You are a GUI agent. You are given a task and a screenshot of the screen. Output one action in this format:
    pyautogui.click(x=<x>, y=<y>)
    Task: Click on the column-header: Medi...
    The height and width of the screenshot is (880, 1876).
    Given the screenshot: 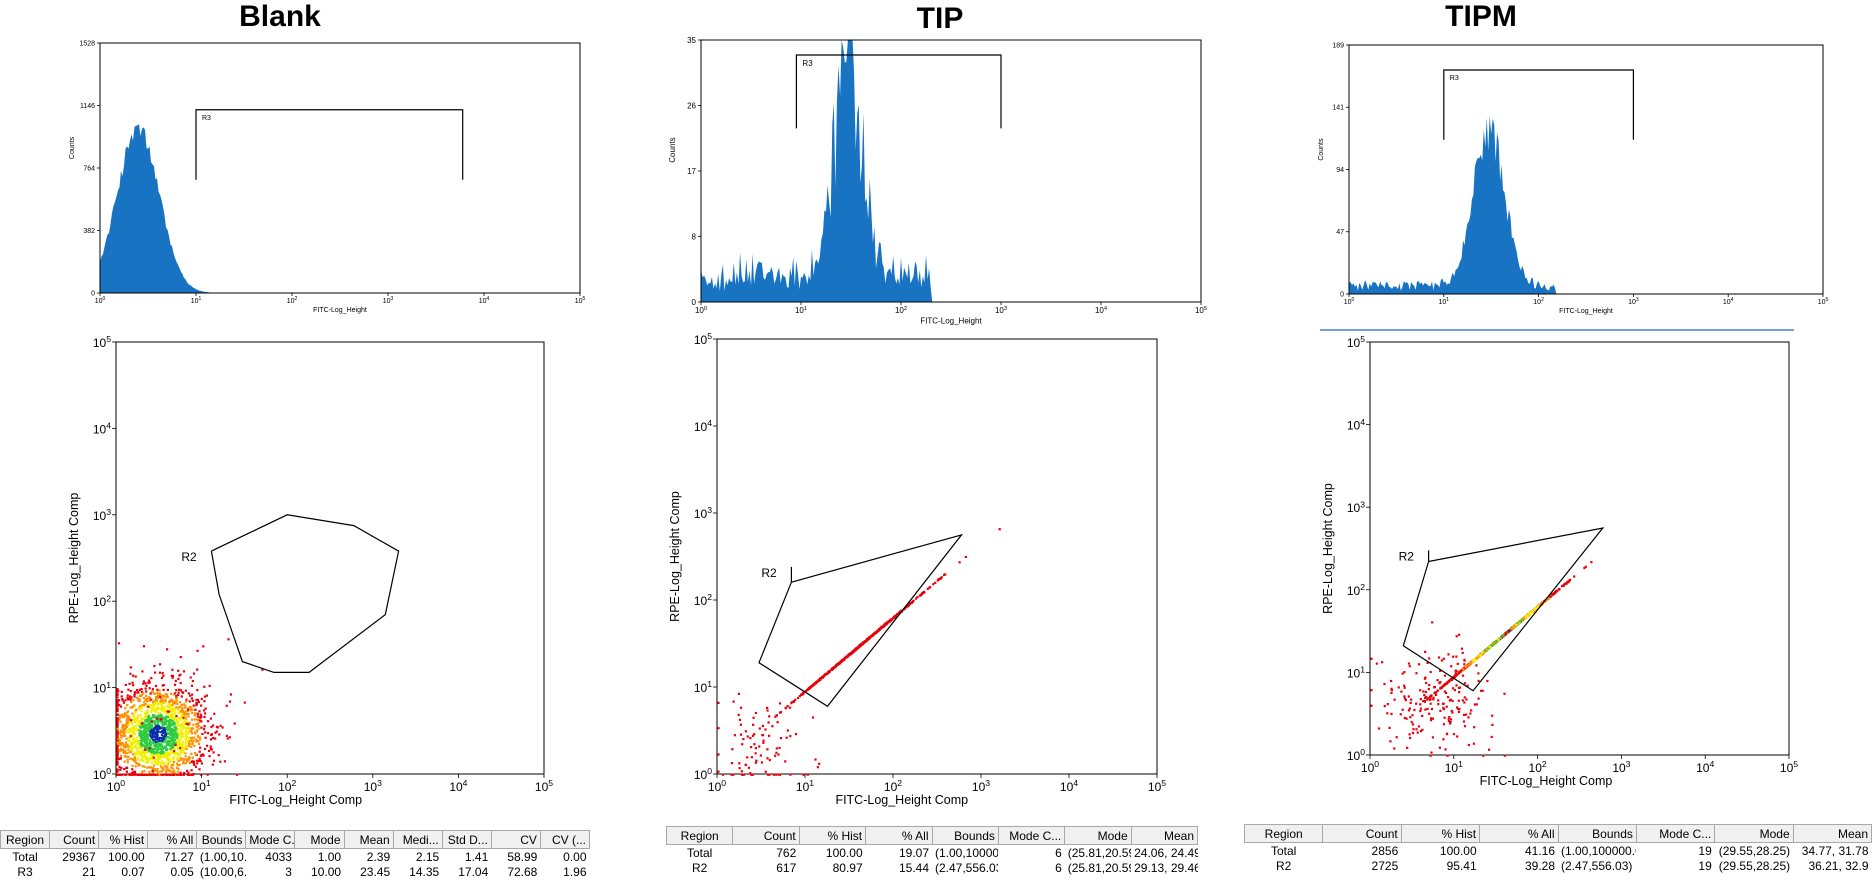 What is the action you would take?
    pyautogui.click(x=417, y=839)
    